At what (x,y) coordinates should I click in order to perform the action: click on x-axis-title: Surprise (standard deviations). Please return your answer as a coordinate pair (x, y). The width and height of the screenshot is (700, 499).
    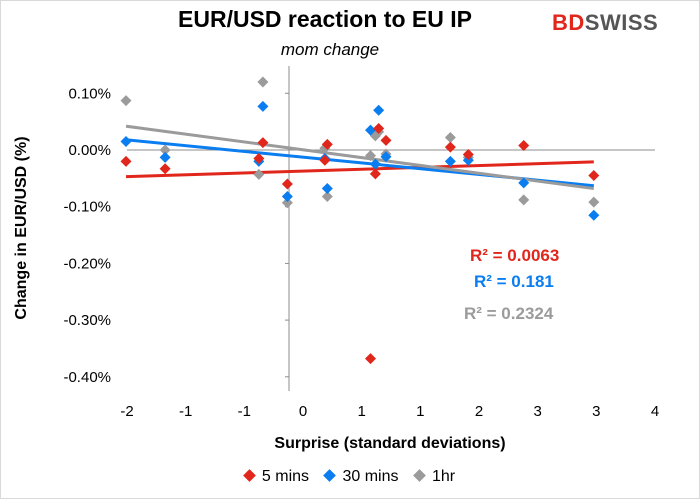
    Looking at the image, I should click on (389, 443).